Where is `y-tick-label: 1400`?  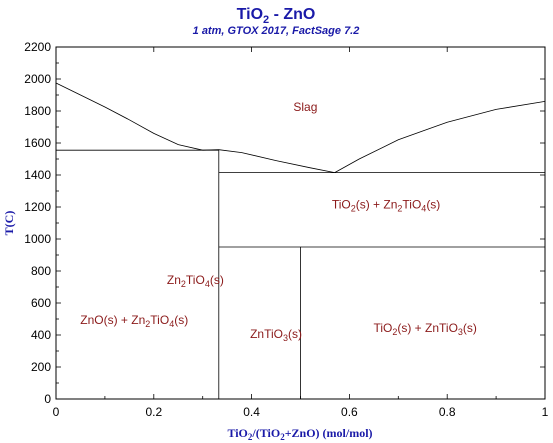 y-tick-label: 1400 is located at coordinates (37, 175).